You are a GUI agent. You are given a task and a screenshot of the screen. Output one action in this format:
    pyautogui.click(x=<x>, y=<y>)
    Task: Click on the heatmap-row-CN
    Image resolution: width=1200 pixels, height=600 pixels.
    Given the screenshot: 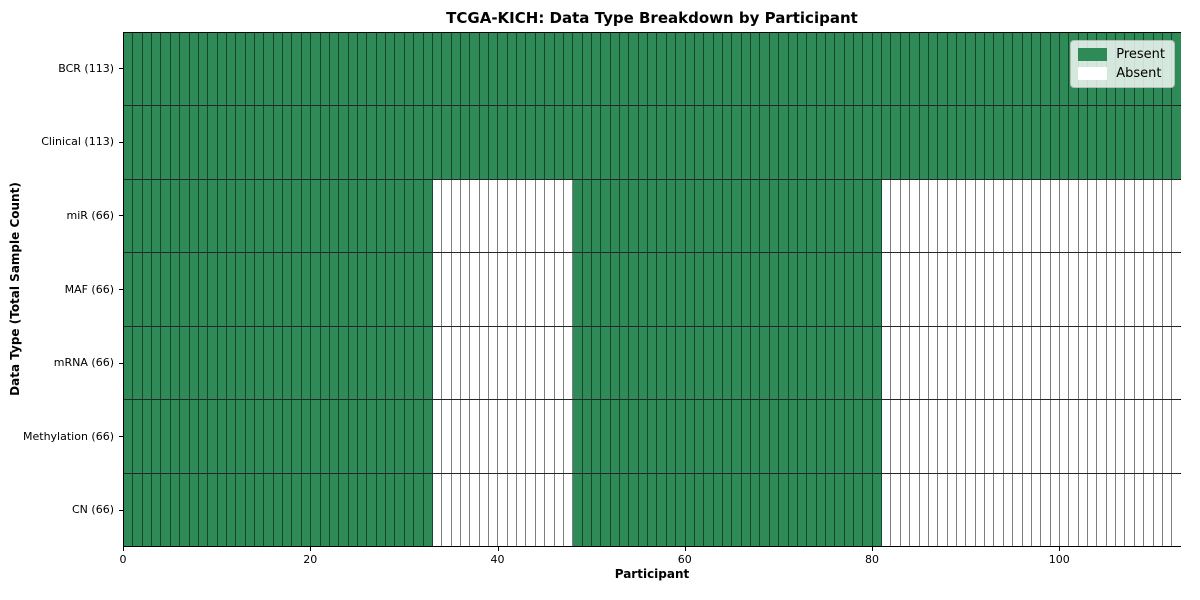 What is the action you would take?
    pyautogui.click(x=652, y=509)
    